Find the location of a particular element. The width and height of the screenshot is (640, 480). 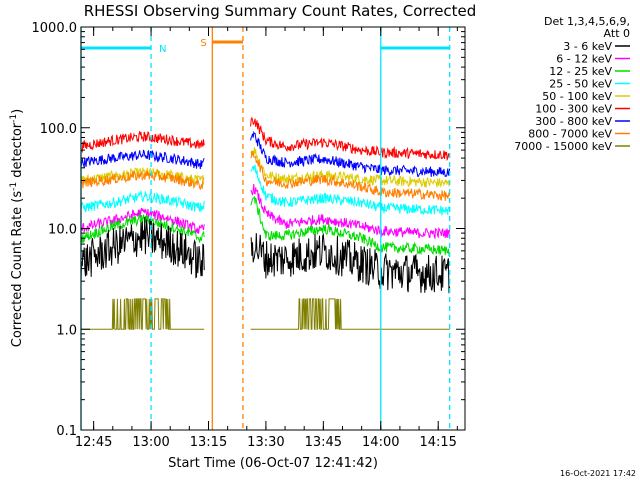

legend-label-4: 50 - 100 keV is located at coordinates (577, 96).